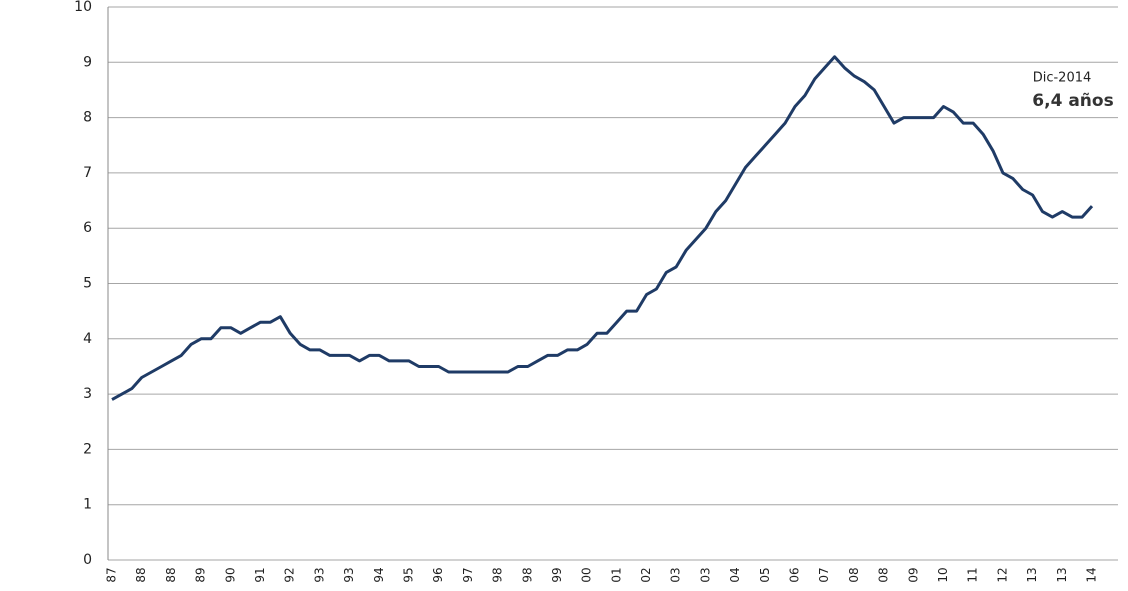 This screenshot has width=1128, height=591. I want to click on x-tick-label: 05, so click(765, 574).